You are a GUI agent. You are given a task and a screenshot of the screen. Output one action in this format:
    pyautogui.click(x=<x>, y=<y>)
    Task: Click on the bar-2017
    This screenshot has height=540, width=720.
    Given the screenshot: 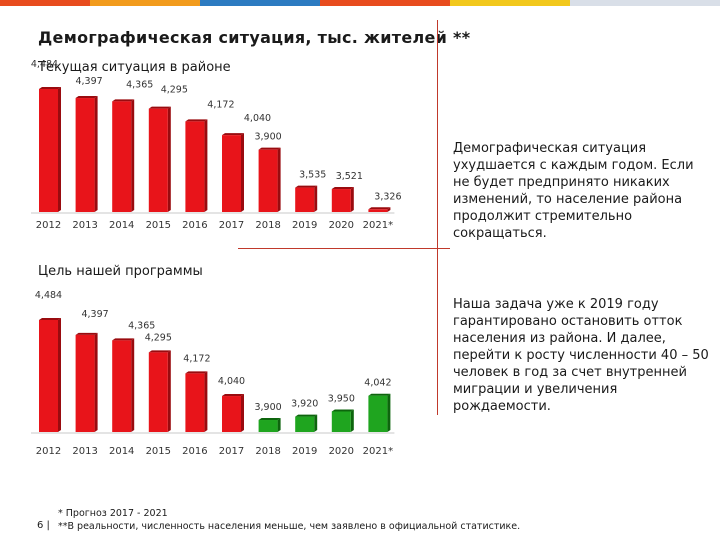 What is the action you would take?
    pyautogui.click(x=233, y=413)
    